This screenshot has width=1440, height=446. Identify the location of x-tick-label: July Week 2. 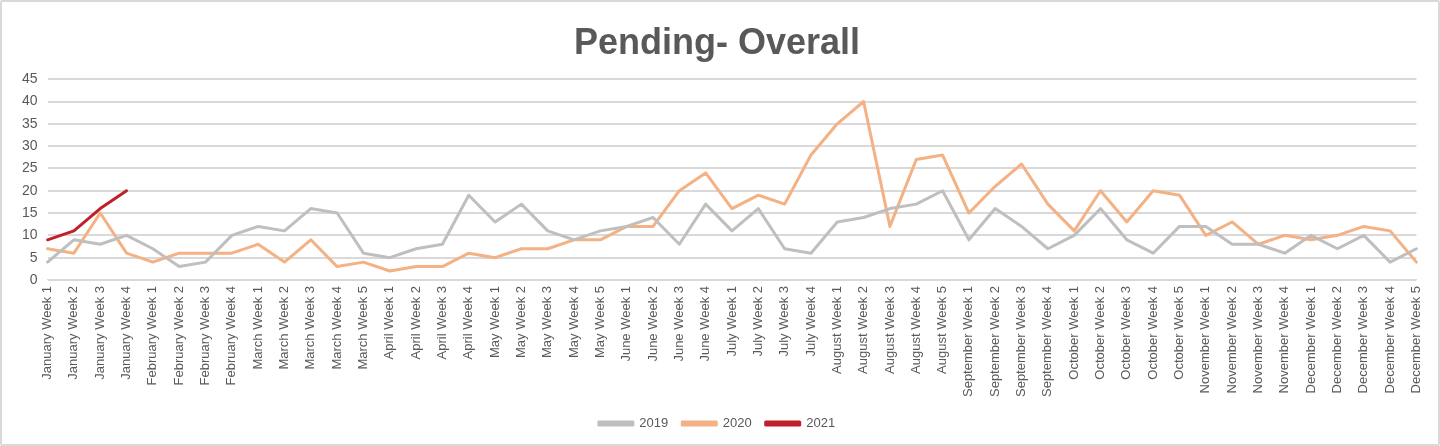
(757, 321).